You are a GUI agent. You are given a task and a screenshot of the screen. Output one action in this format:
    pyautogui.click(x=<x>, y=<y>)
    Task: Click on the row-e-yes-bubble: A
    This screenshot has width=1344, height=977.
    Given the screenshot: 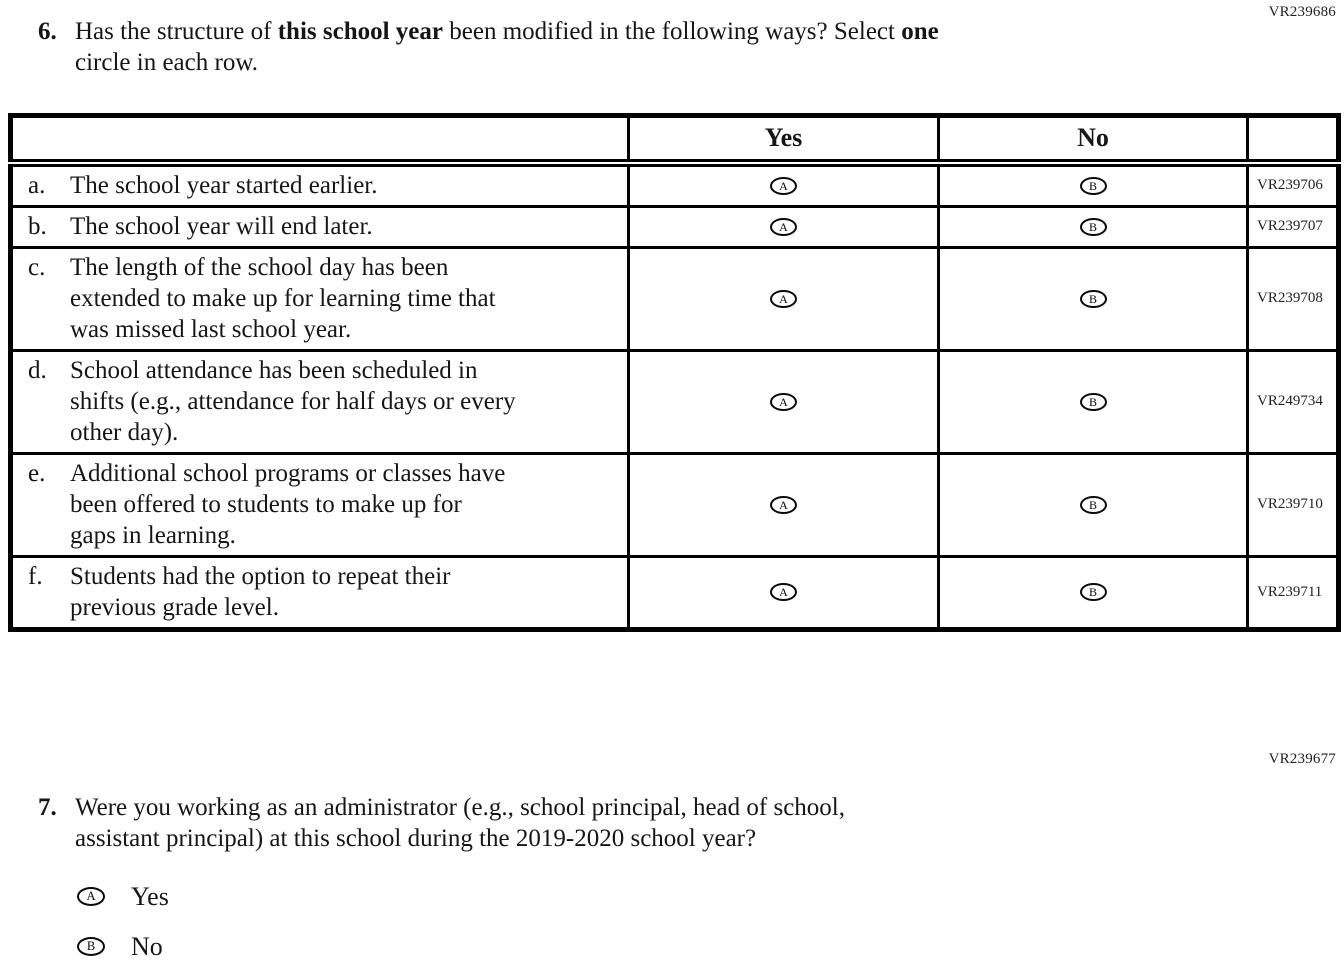 What is the action you would take?
    pyautogui.click(x=783, y=504)
    